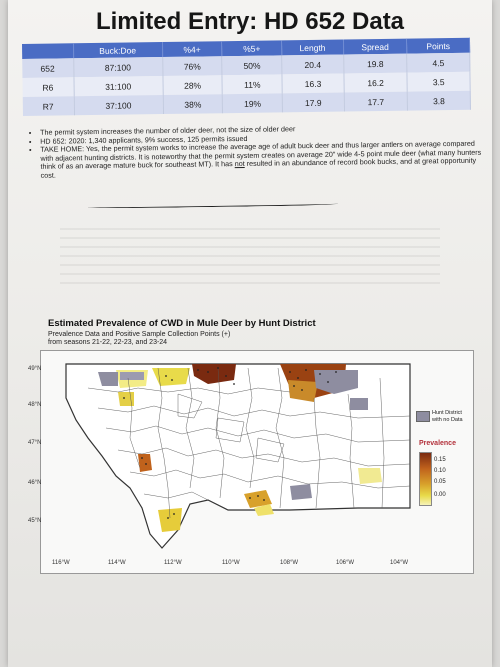 Image resolution: width=500 pixels, height=667 pixels. Describe the element at coordinates (173, 563) in the screenshot. I see `longitude-label: 112°W` at that location.